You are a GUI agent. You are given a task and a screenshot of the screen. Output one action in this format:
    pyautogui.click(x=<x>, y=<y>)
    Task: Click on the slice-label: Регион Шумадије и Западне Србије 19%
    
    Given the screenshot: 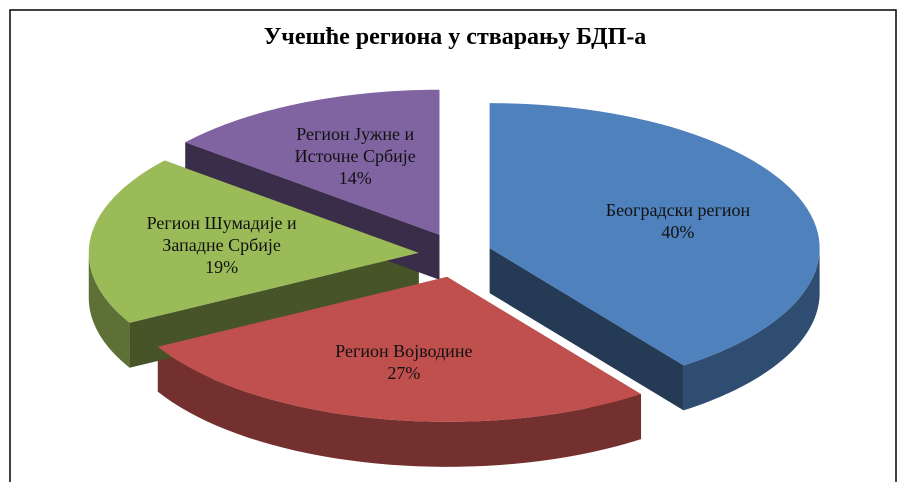 What is the action you would take?
    pyautogui.click(x=222, y=245)
    